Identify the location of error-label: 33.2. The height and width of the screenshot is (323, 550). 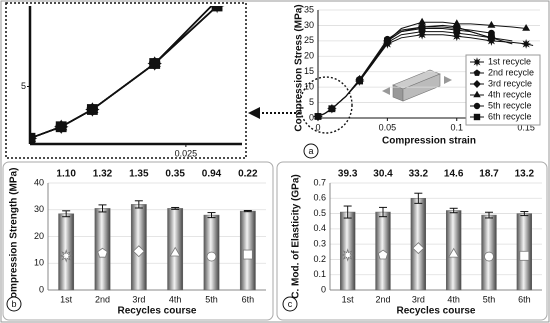
(419, 174).